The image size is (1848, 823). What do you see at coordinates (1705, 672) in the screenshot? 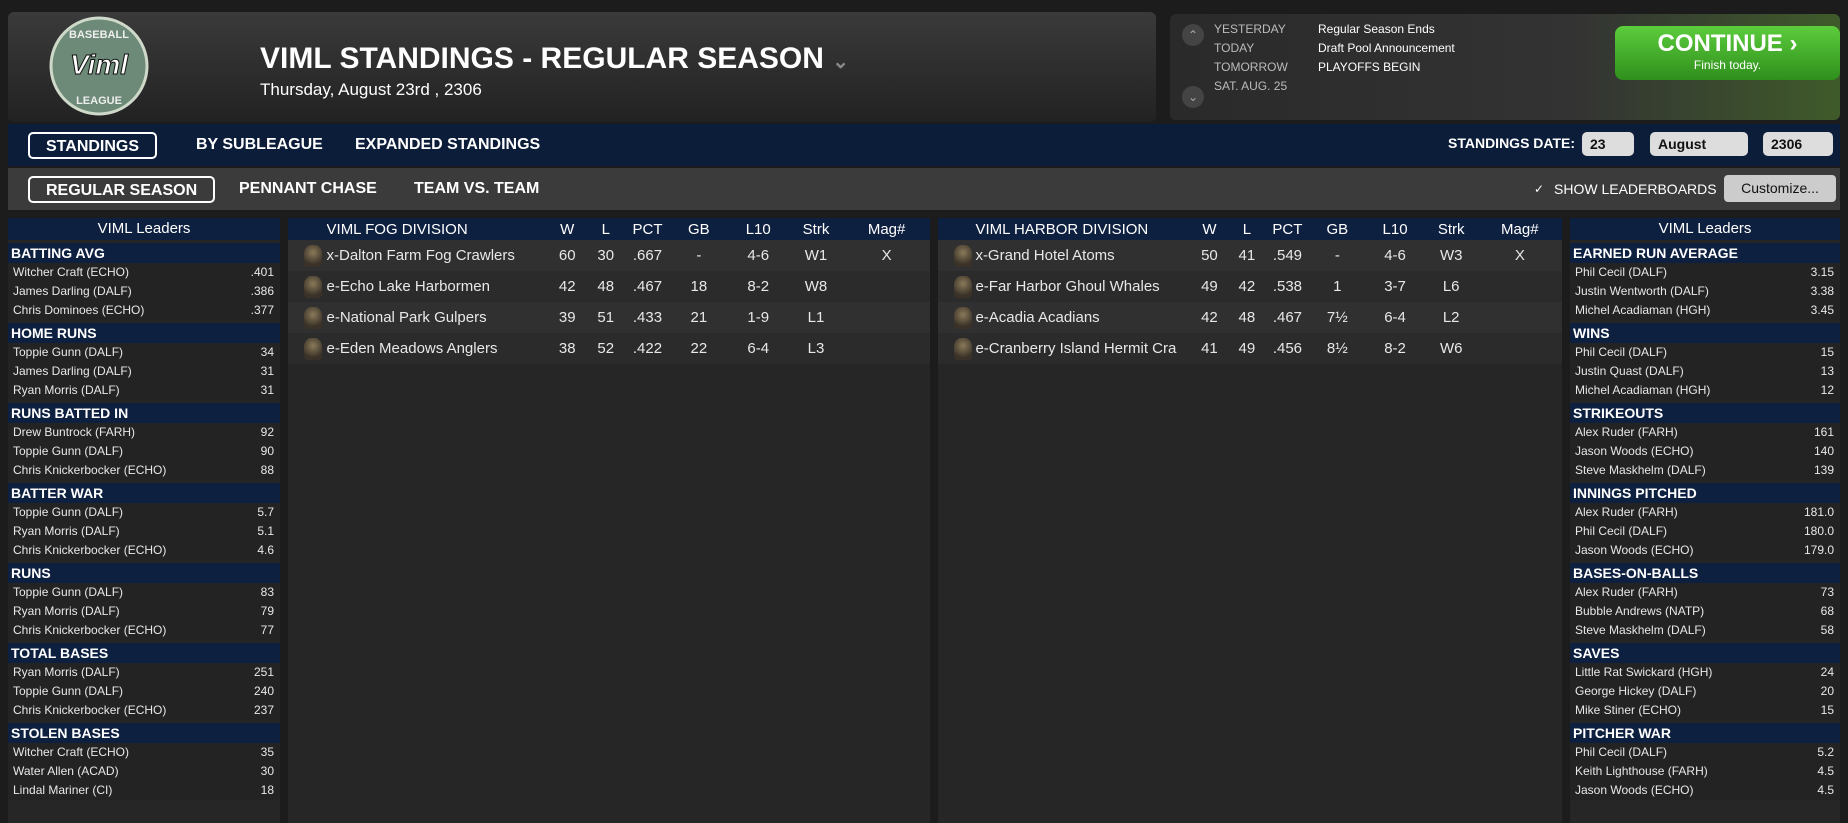
I see `leader-row: Little Rat Swickard (HGH) 24` at bounding box center [1705, 672].